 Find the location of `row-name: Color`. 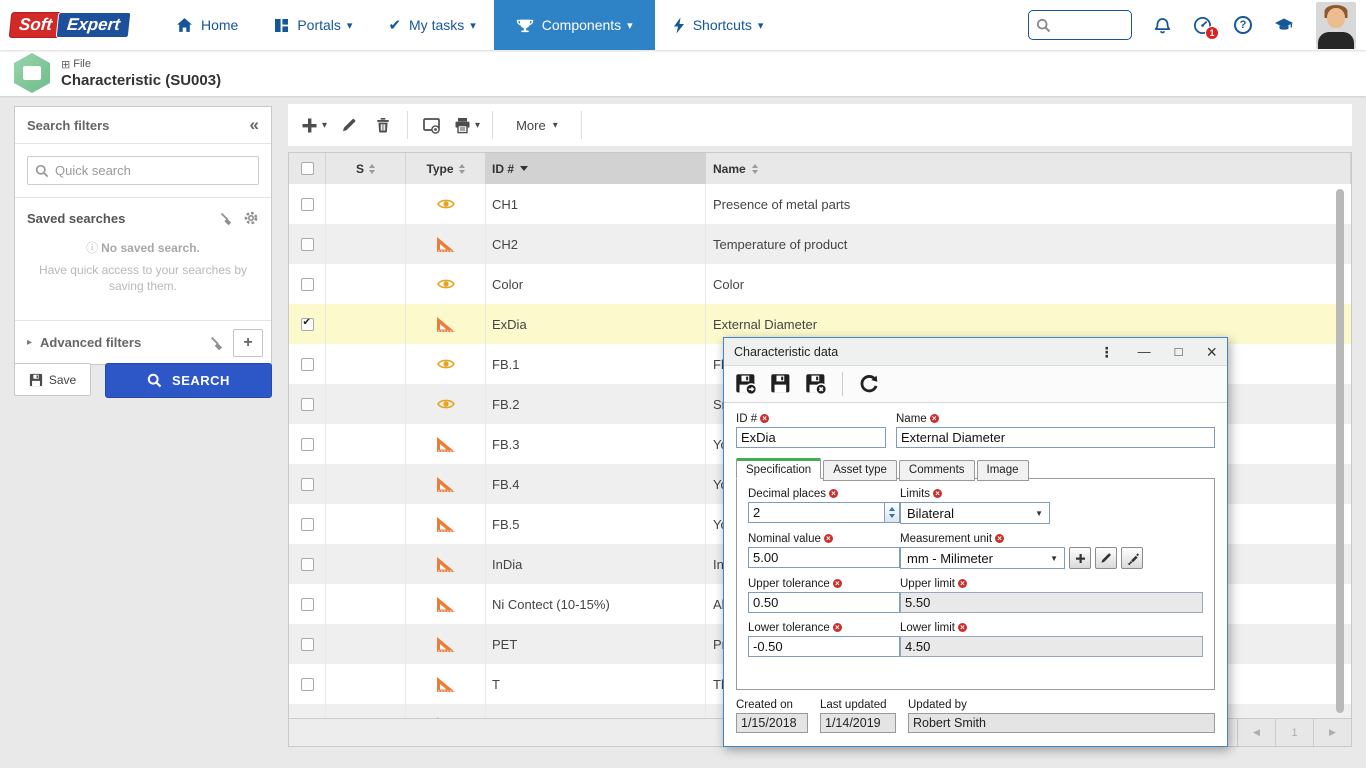

row-name: Color is located at coordinates (729, 284).